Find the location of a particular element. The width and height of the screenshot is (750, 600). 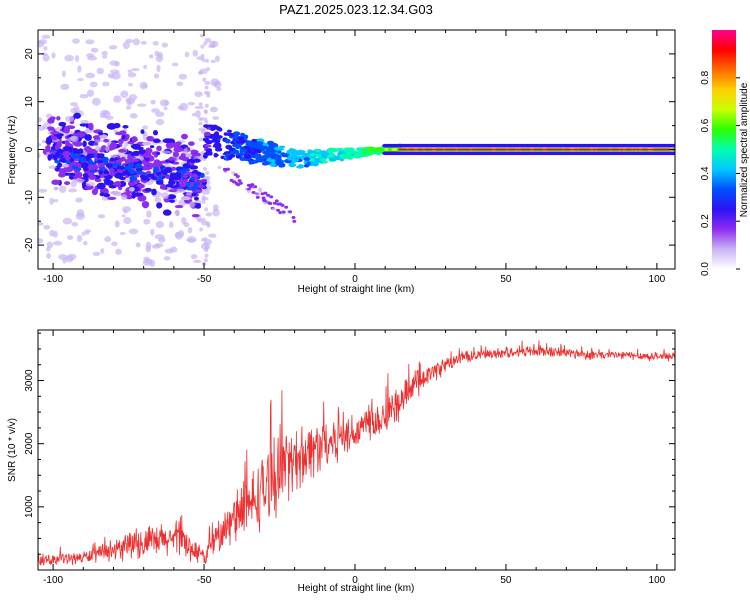

colorbar-gradient is located at coordinates (724, 149).